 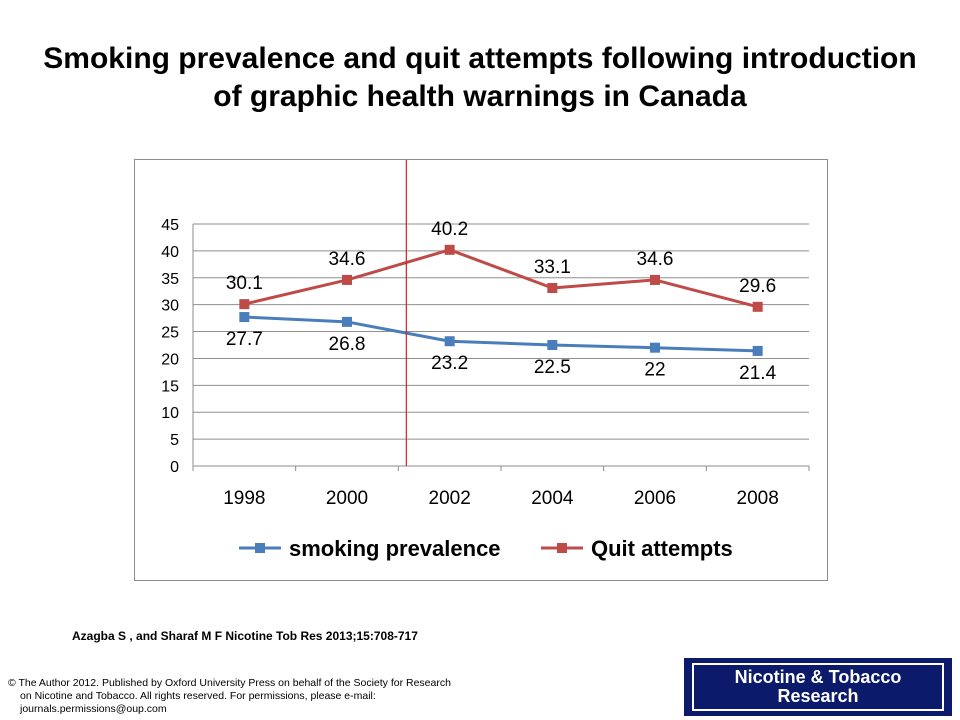 What do you see at coordinates (170, 333) in the screenshot?
I see `y-tick-label: 25` at bounding box center [170, 333].